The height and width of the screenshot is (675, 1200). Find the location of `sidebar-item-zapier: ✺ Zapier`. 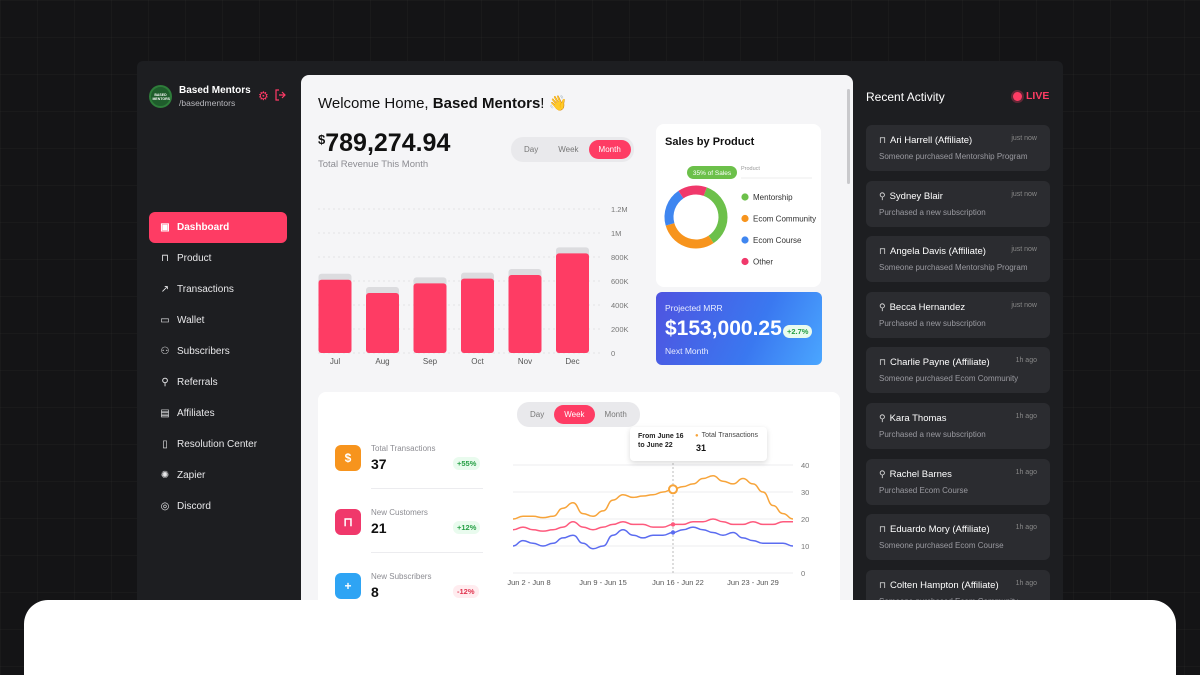

sidebar-item-zapier: ✺ Zapier is located at coordinates (218, 475).